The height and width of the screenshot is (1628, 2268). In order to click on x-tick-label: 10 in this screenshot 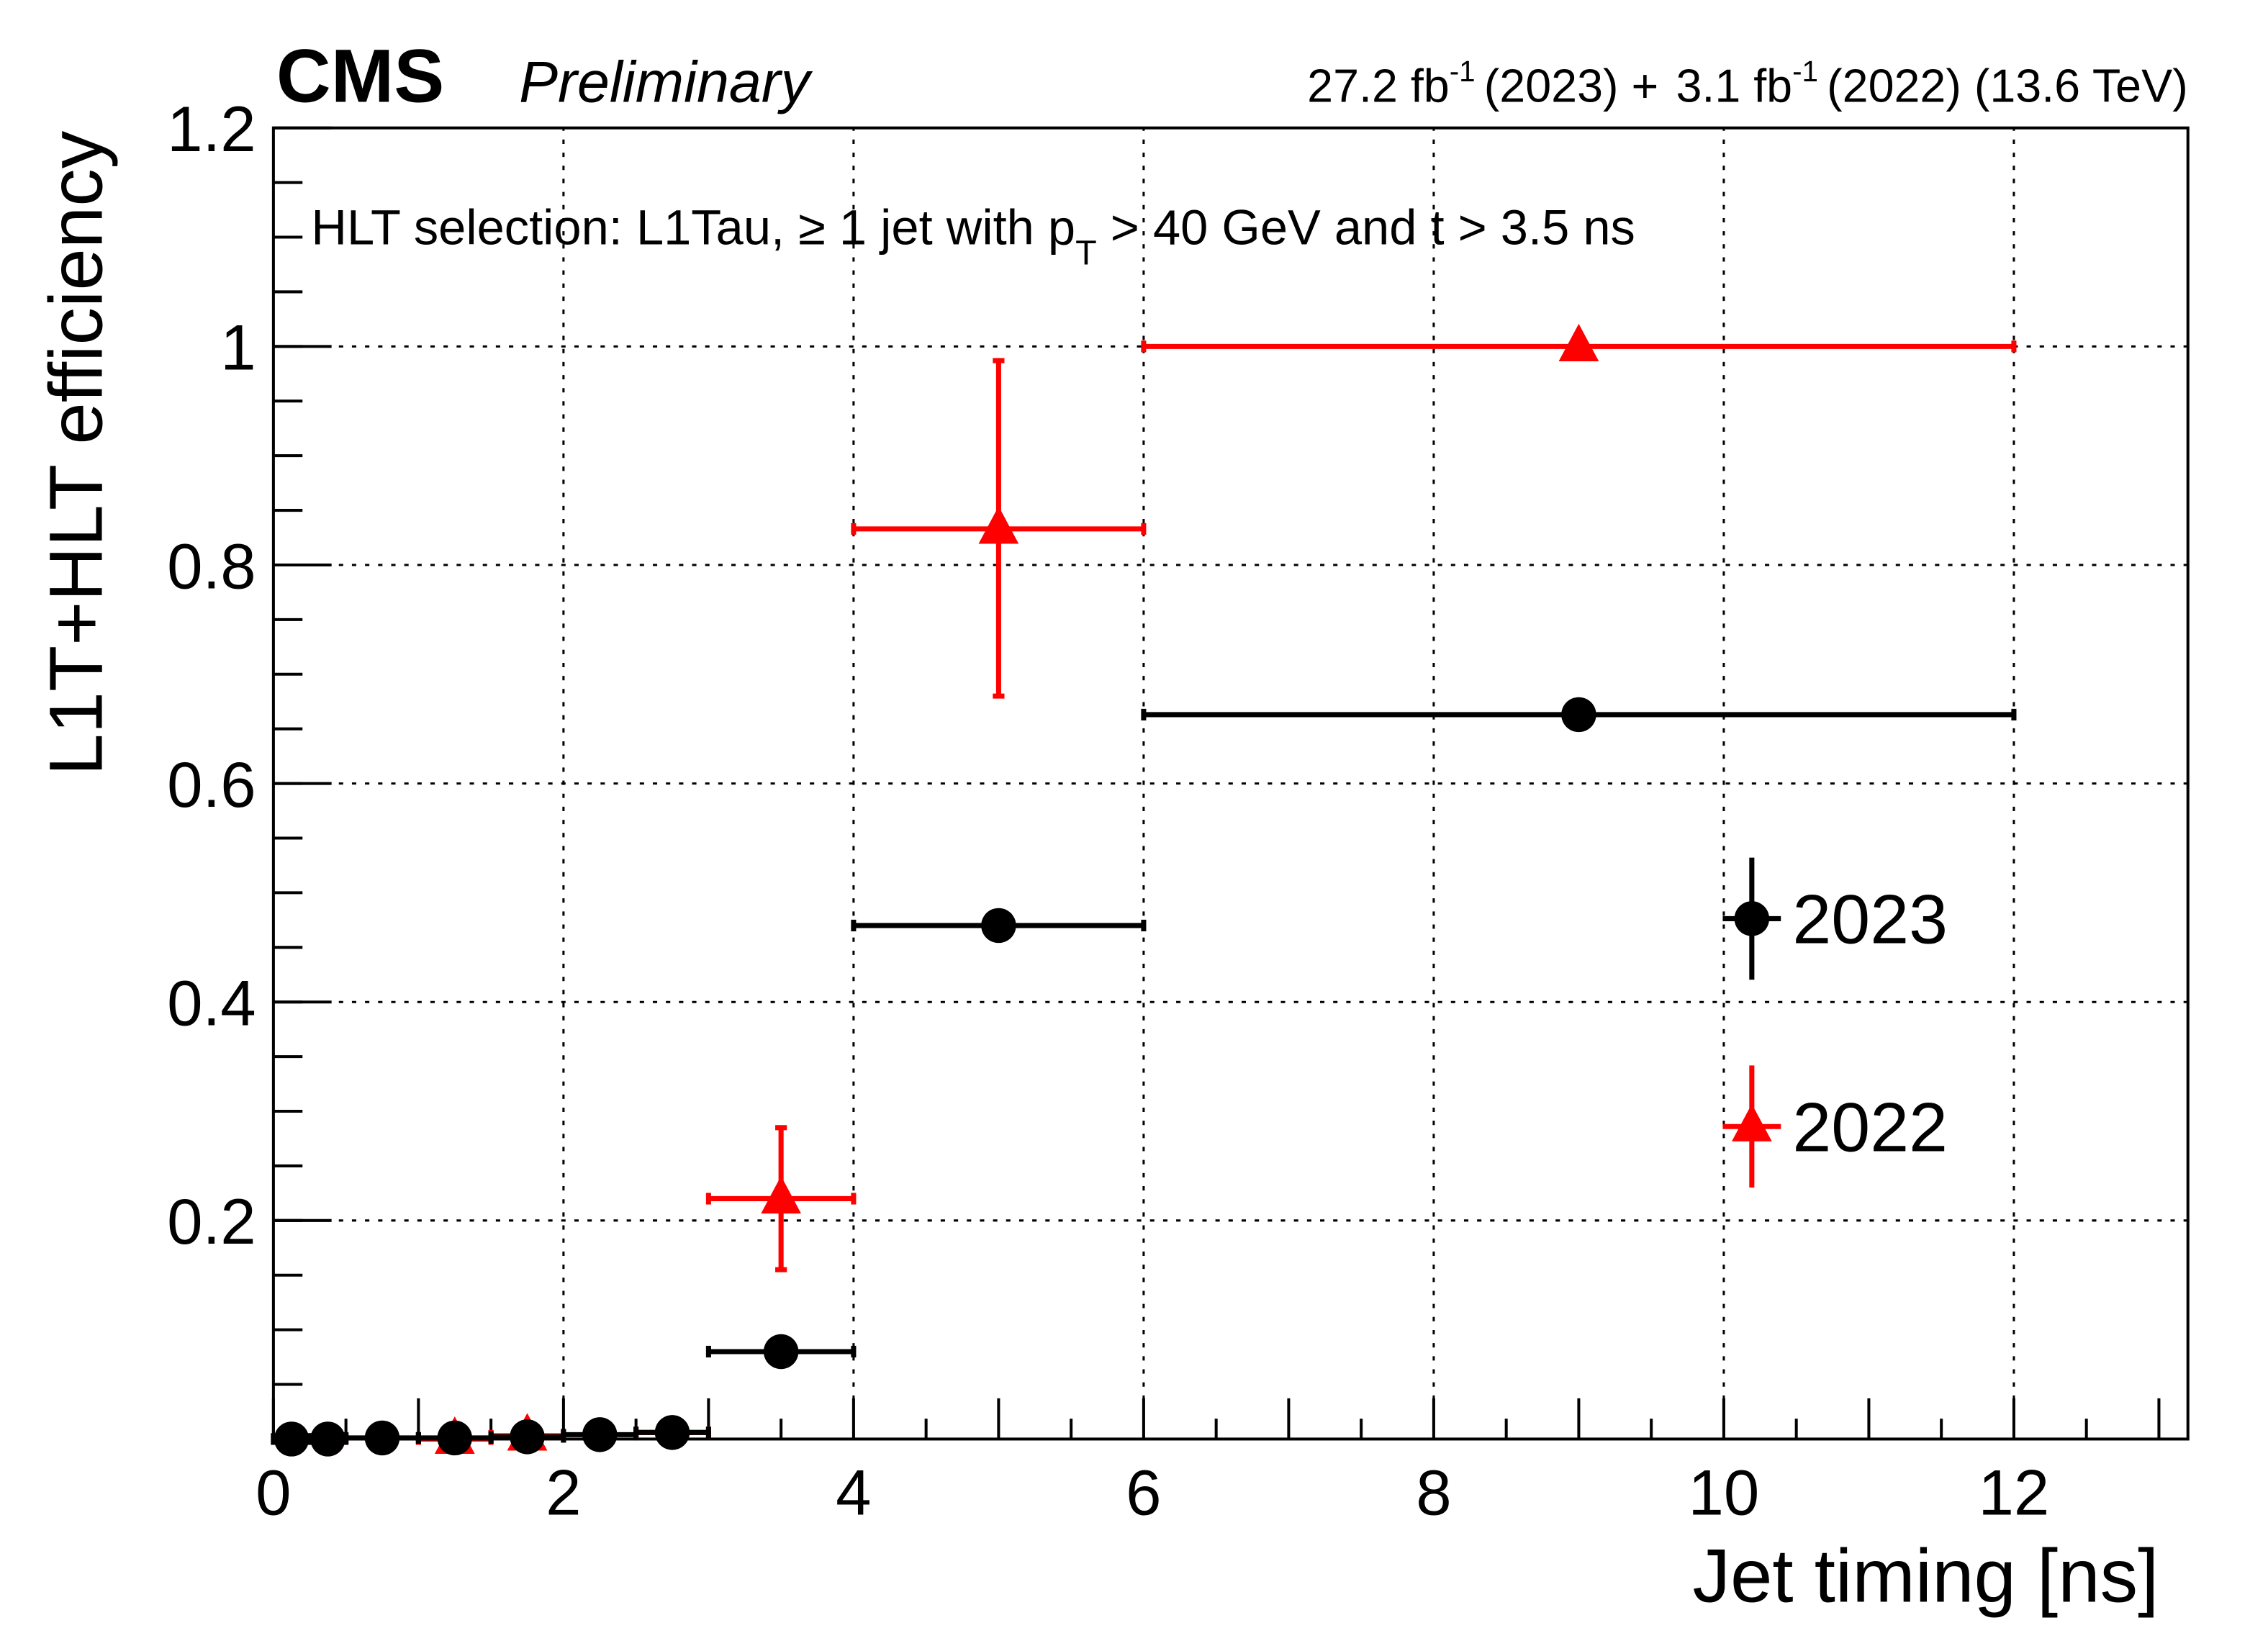, I will do `click(1724, 1493)`.